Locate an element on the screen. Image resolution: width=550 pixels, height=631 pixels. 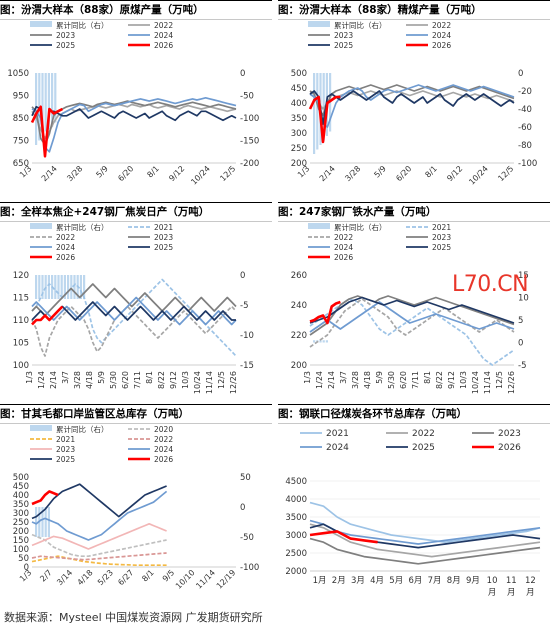
x-tick-label: 12 is located at coordinates (530, 581).